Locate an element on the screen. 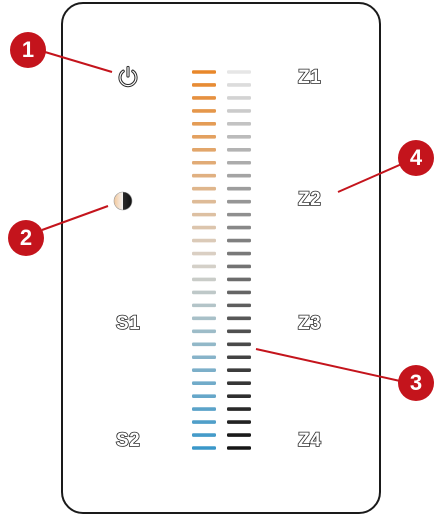 This screenshot has width=435, height=518. callout-marker-1: 1 is located at coordinates (28, 50).